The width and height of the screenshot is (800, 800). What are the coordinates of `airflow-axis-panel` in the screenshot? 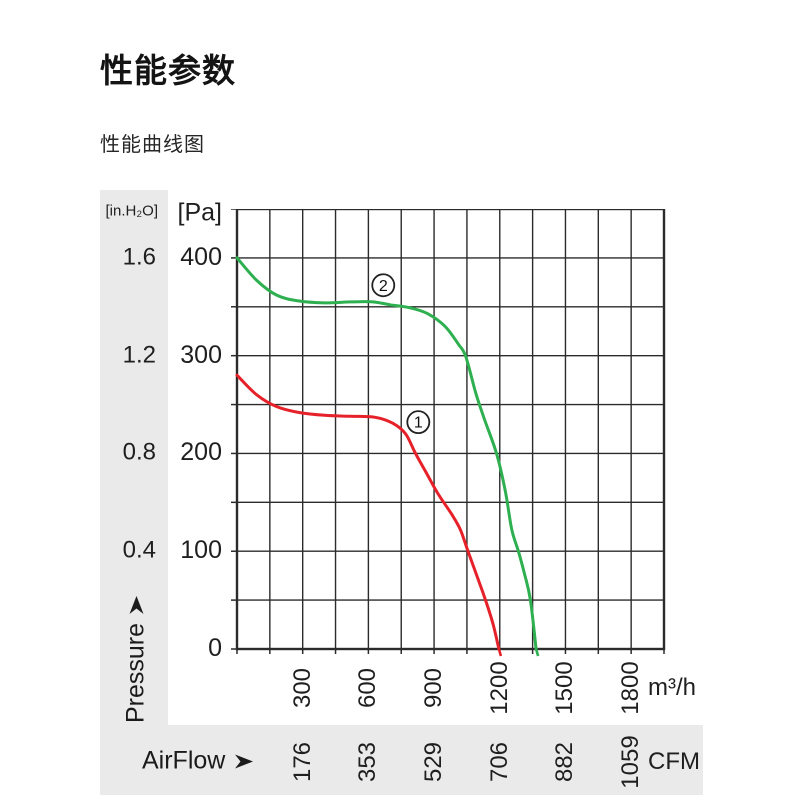 It's located at (401, 760).